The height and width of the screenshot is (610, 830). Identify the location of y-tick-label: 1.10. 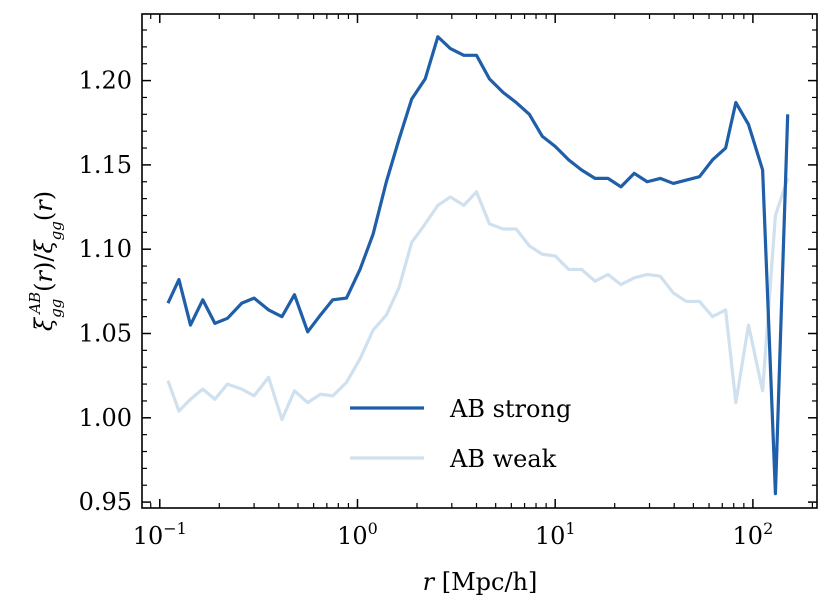
(105, 249).